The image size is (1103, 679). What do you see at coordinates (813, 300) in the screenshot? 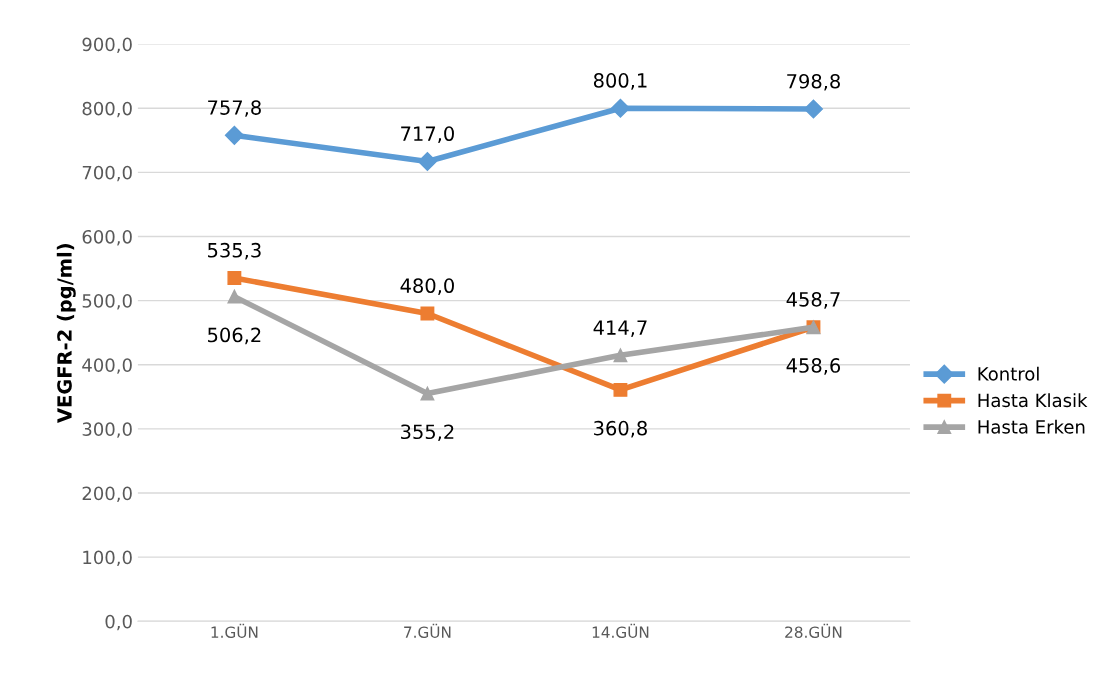
I see `data-label: 458,7` at bounding box center [813, 300].